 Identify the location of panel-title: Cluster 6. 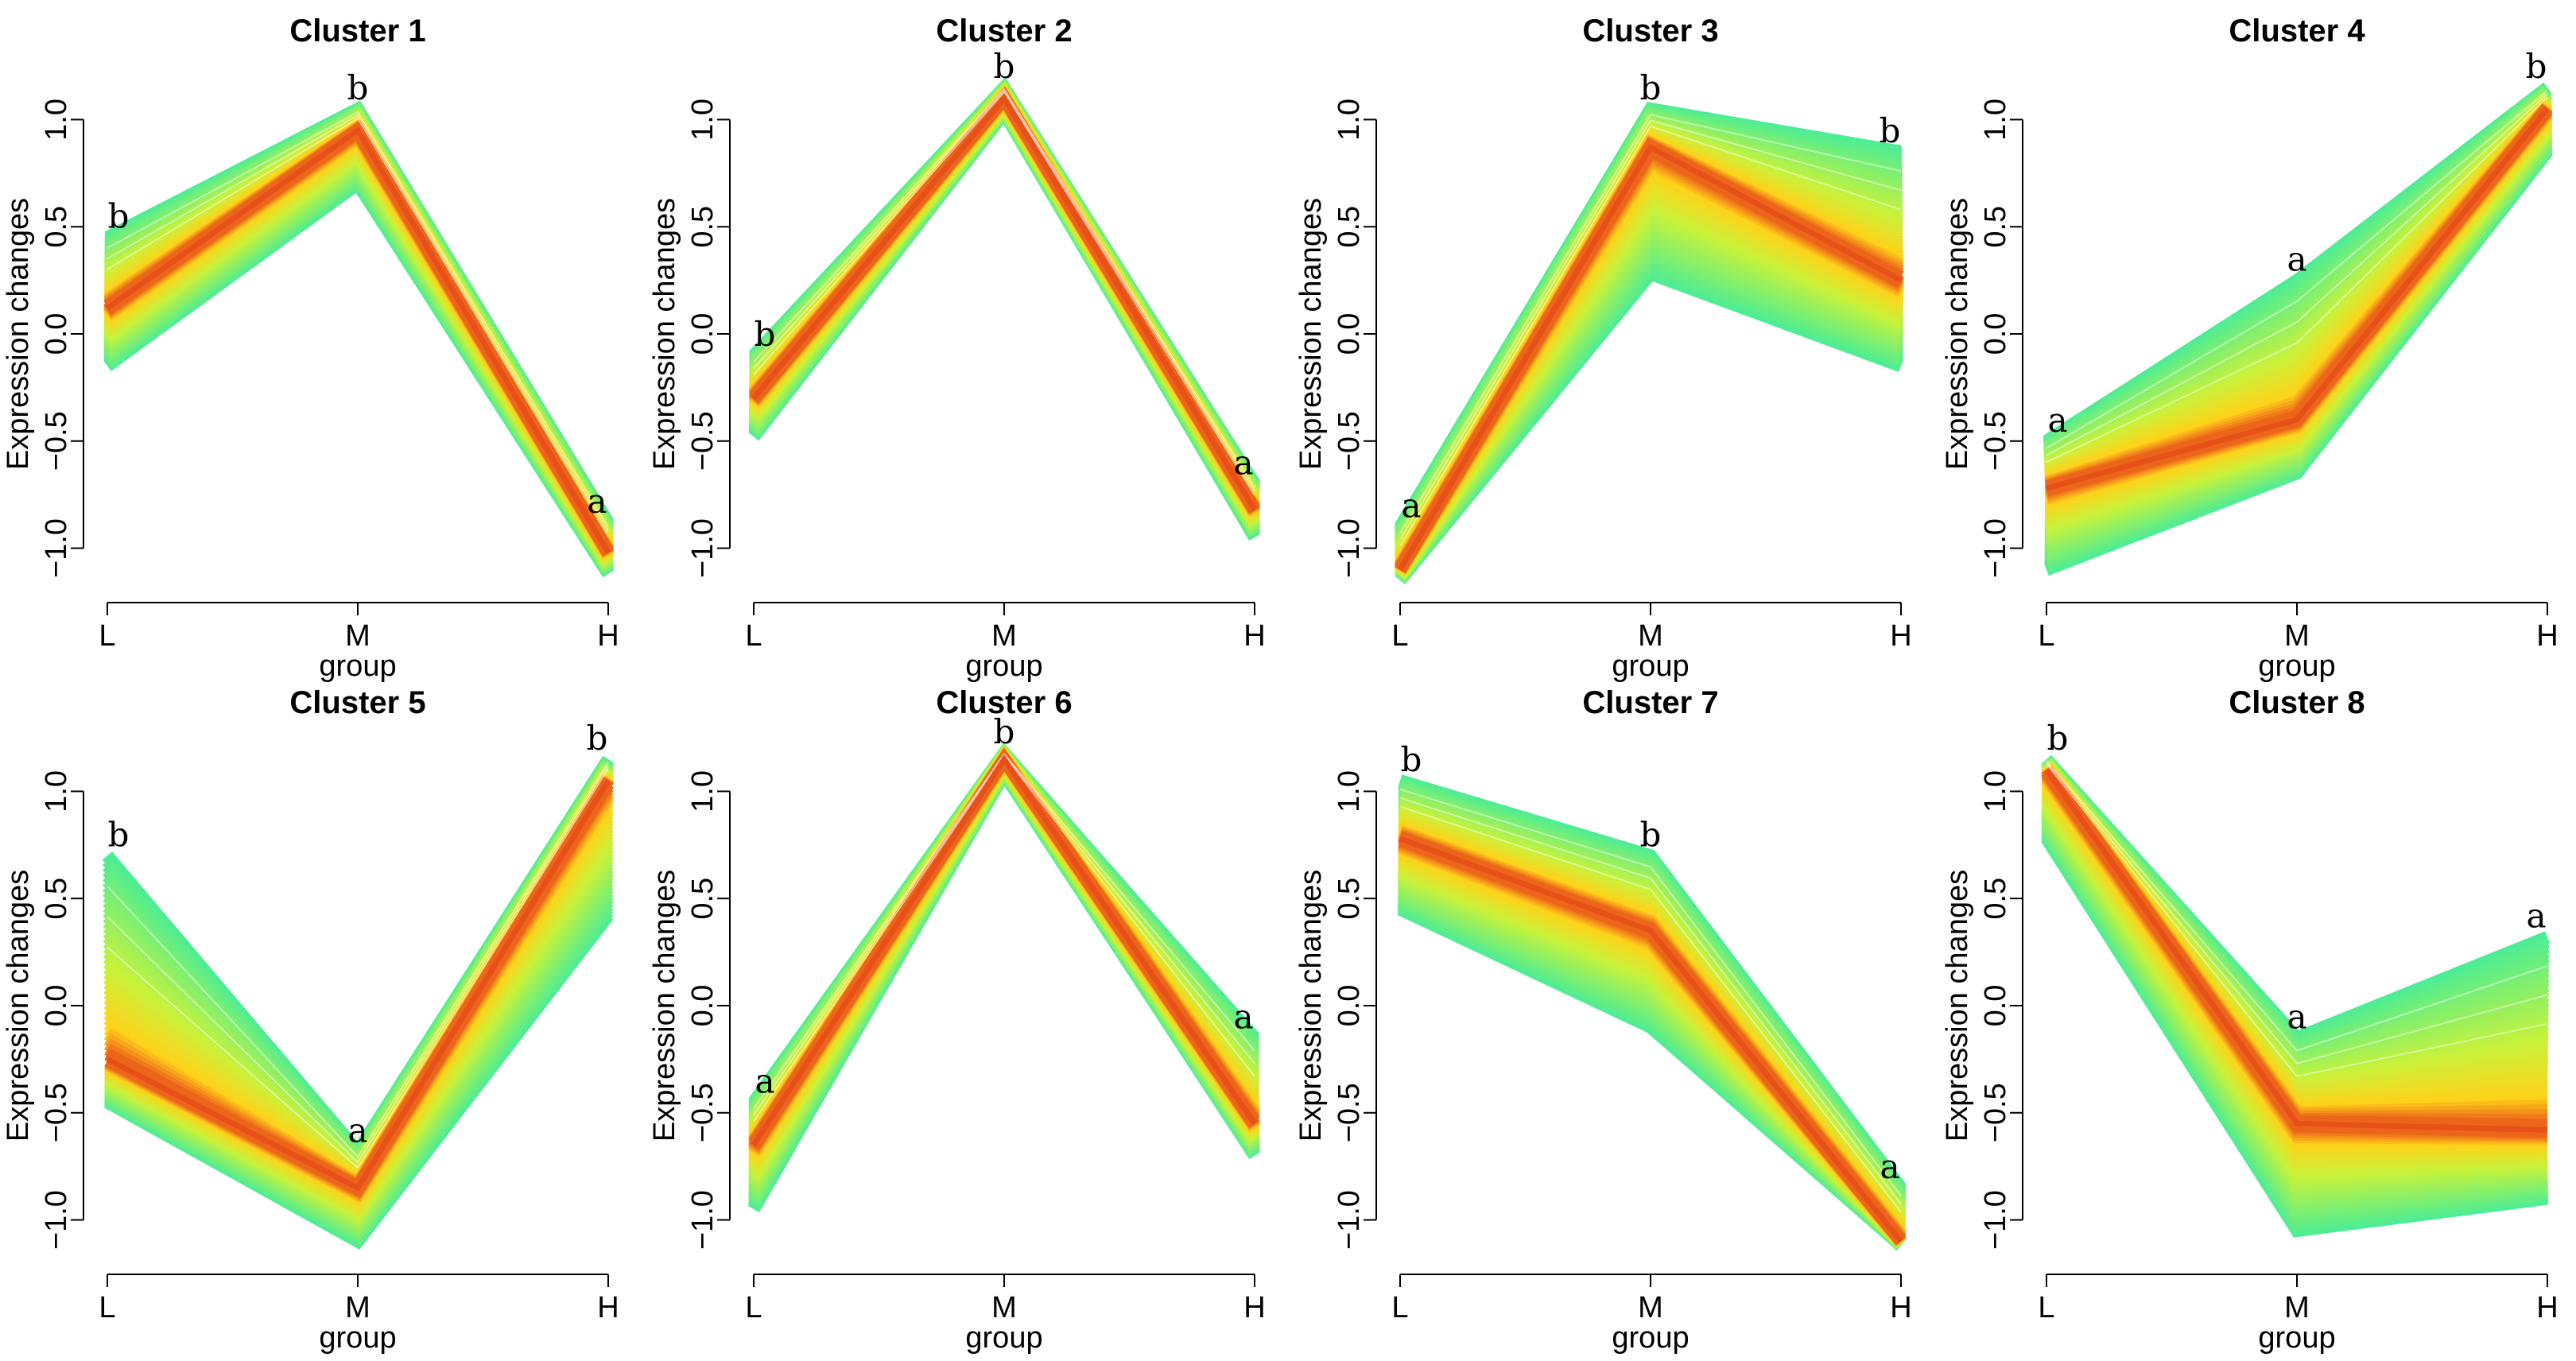
(1004, 702).